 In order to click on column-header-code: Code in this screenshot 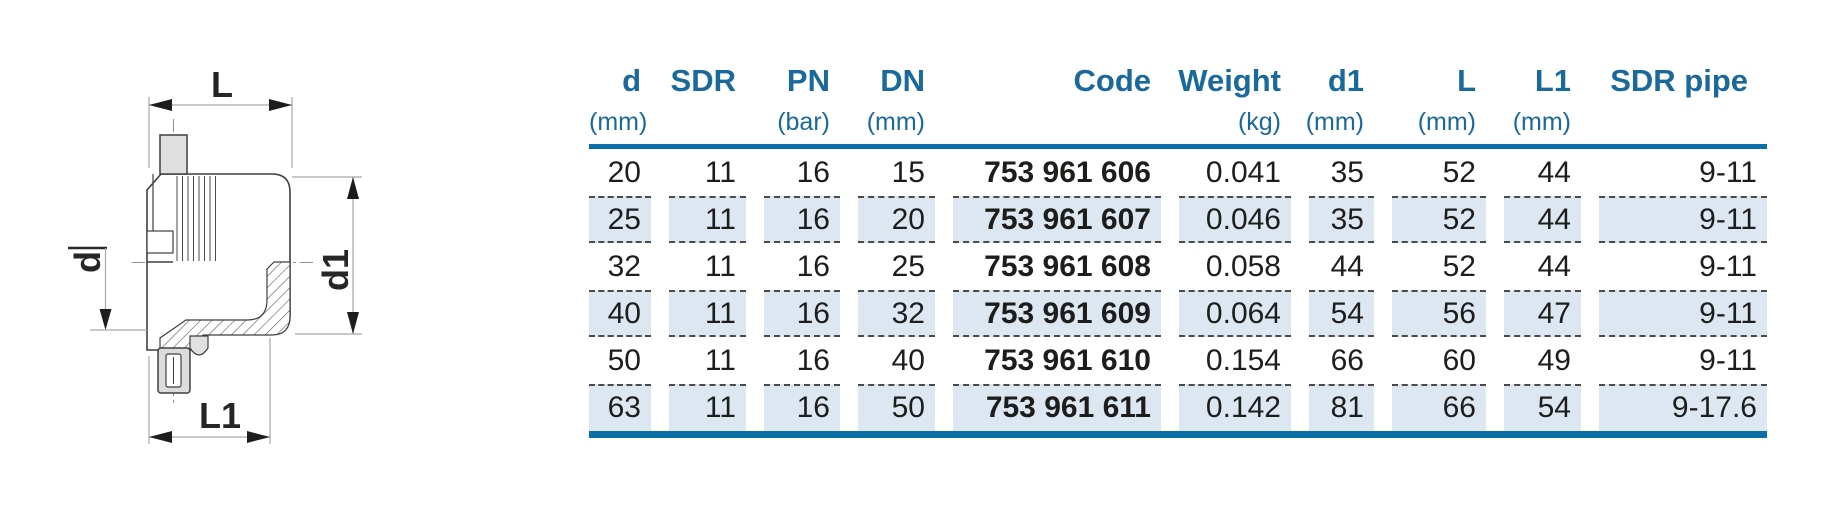, I will do `click(1112, 80)`.